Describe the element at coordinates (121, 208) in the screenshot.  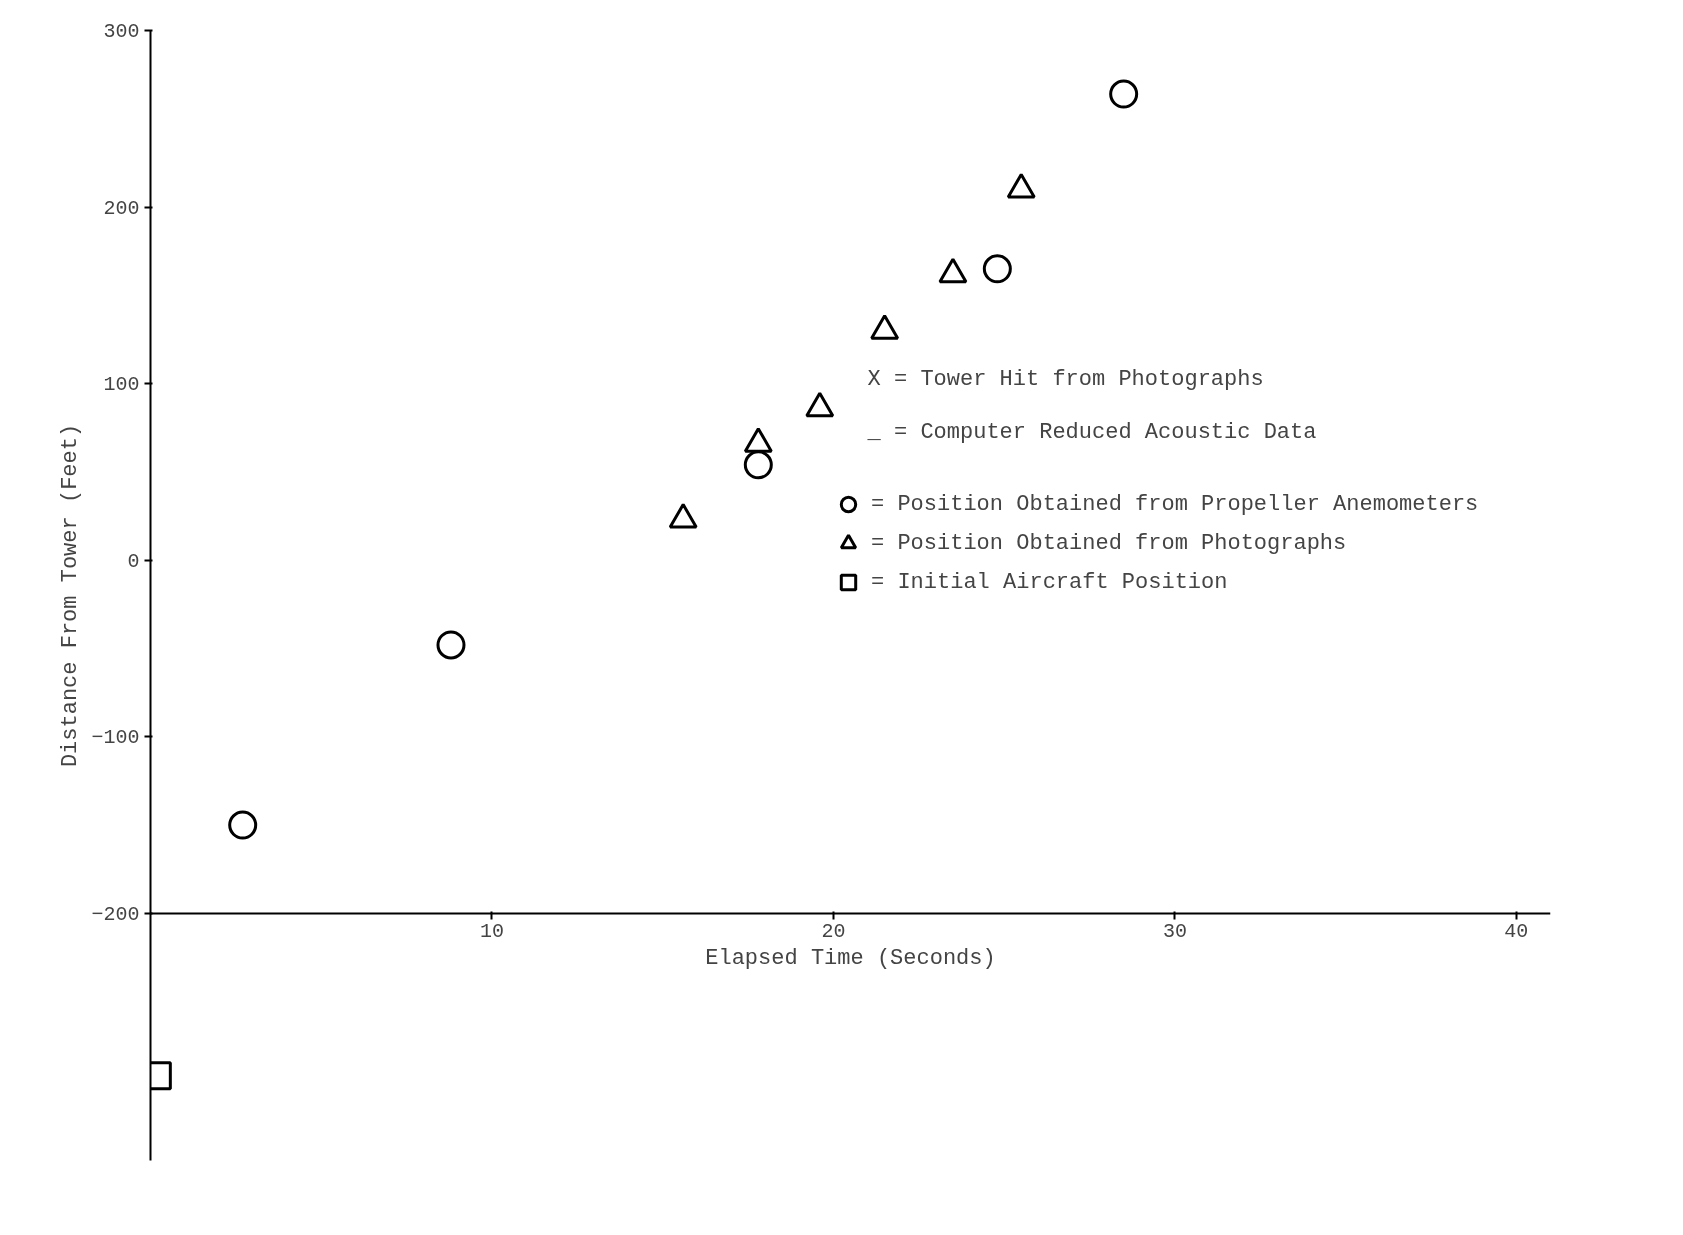
I see `y-tick-label: 200` at that location.